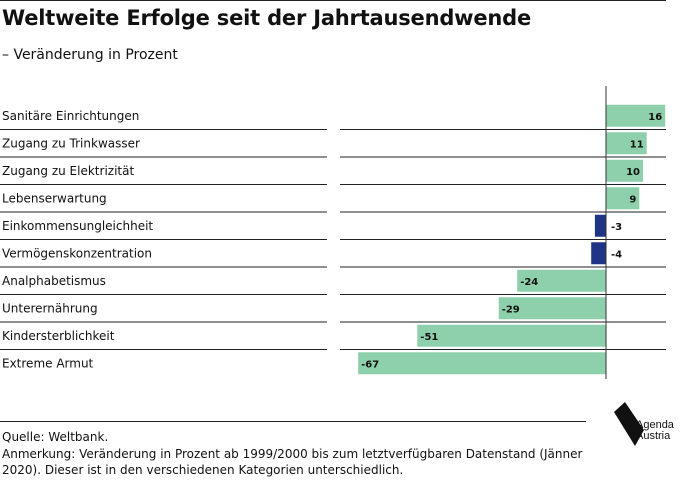  What do you see at coordinates (50, 308) in the screenshot?
I see `category-label: Unterernährung` at bounding box center [50, 308].